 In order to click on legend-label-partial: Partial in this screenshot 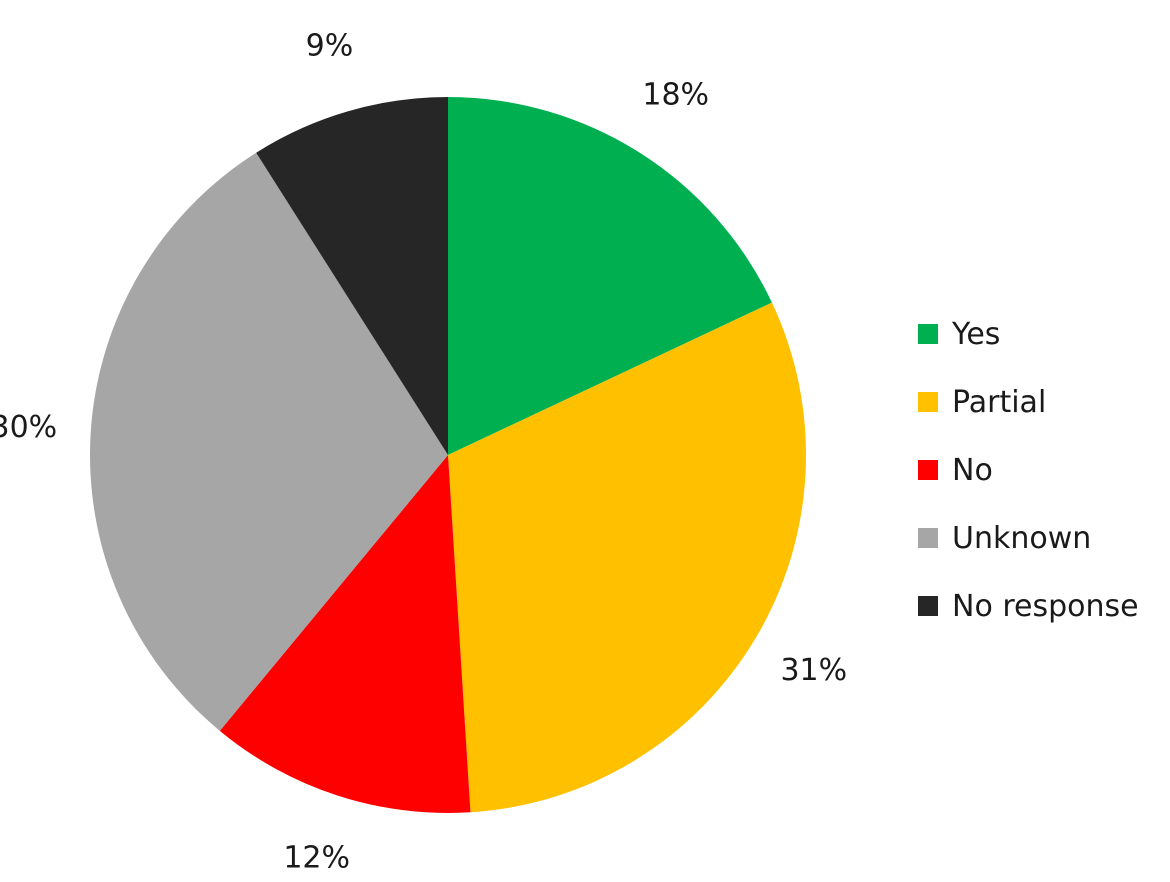, I will do `click(999, 402)`.